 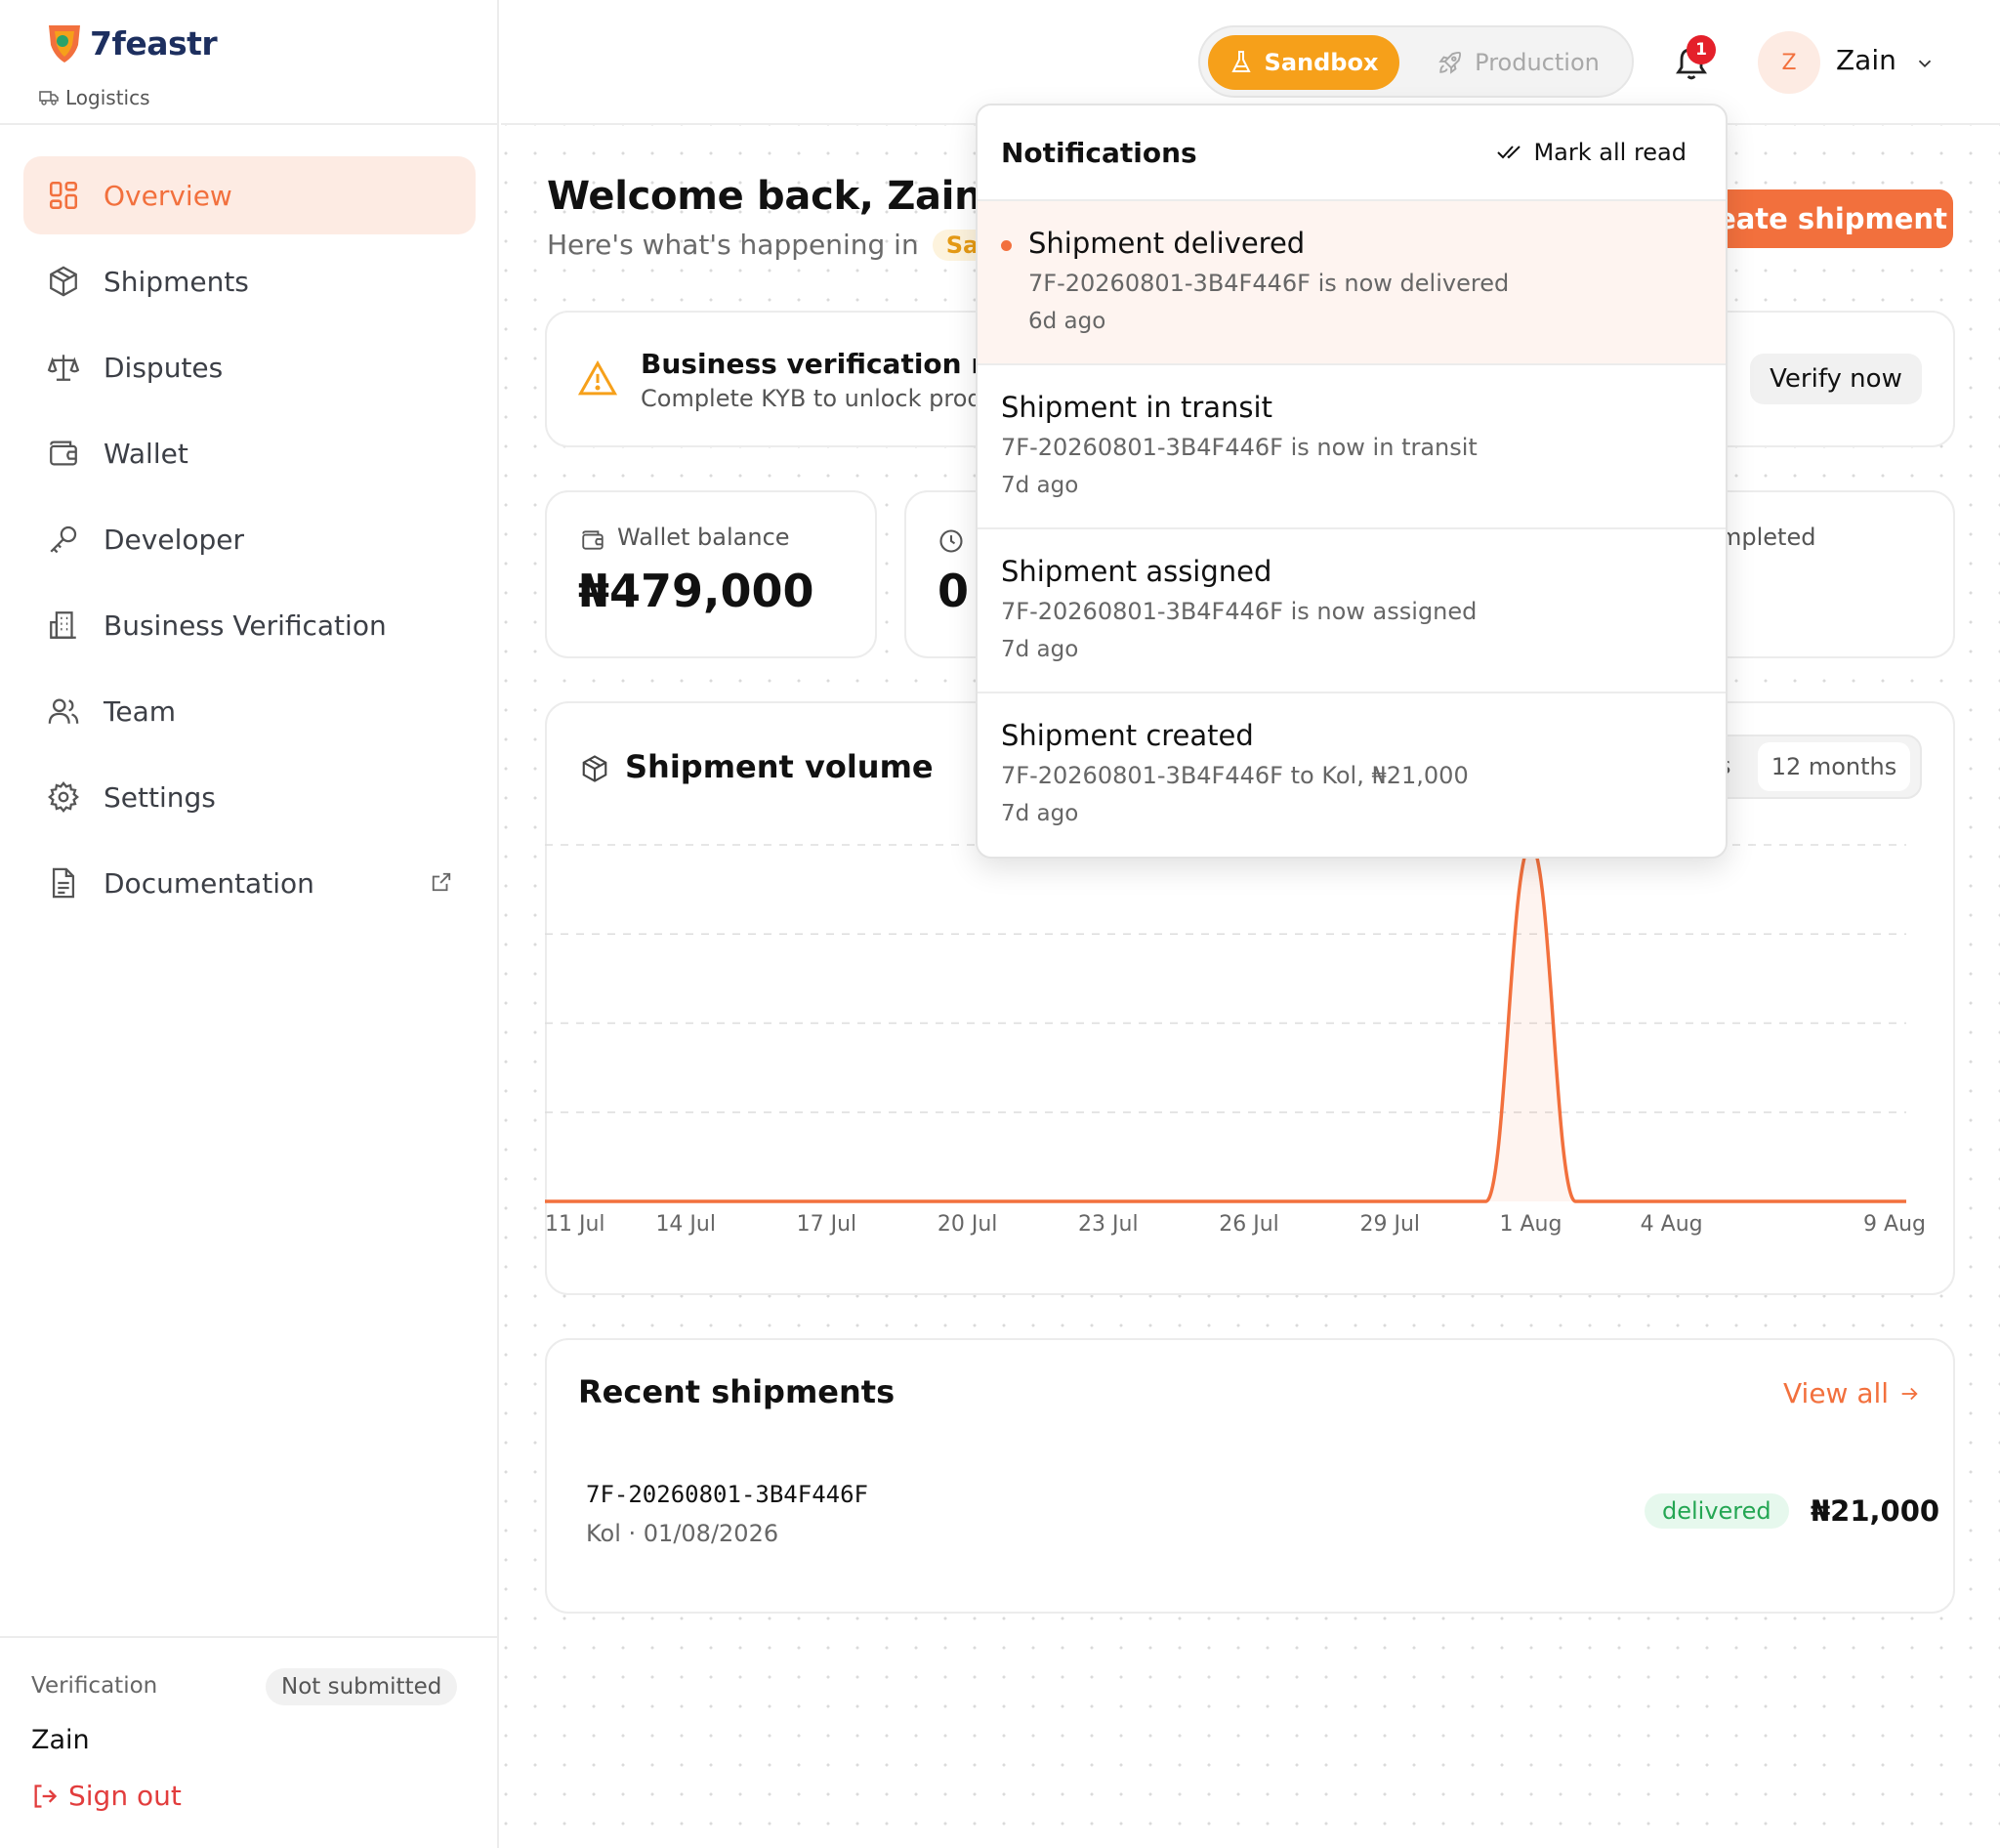 I want to click on notification-time: 6d ago, so click(x=1067, y=321).